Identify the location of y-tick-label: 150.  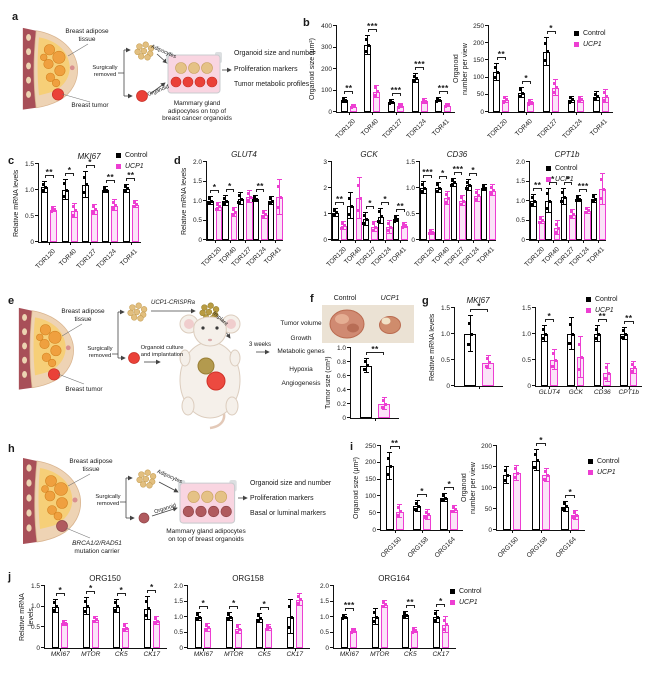
(486, 467).